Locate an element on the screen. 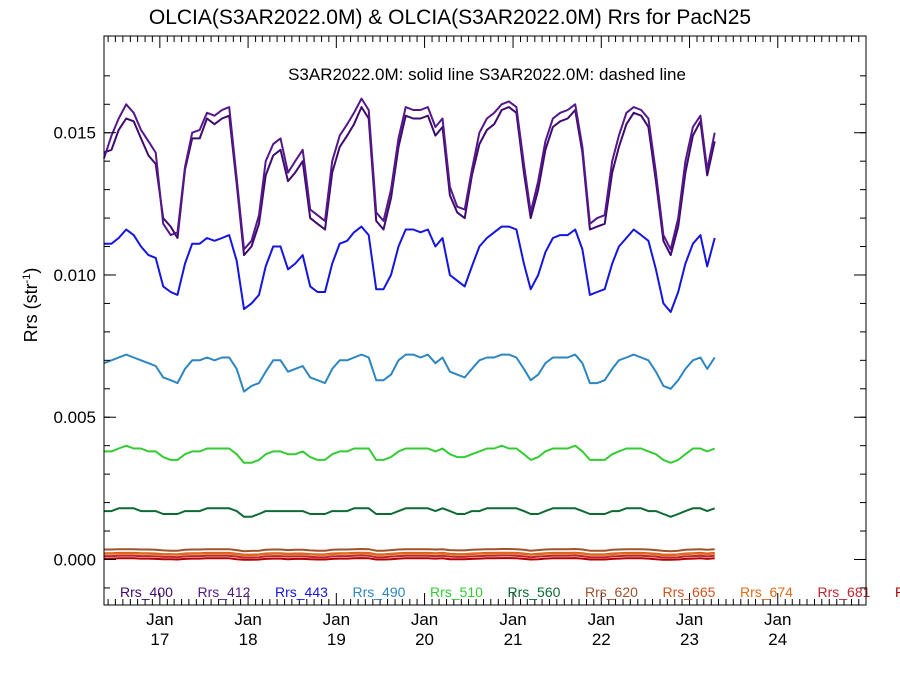 The height and width of the screenshot is (675, 900). legend-entry-rrs-443: Rrs_443 is located at coordinates (301, 592).